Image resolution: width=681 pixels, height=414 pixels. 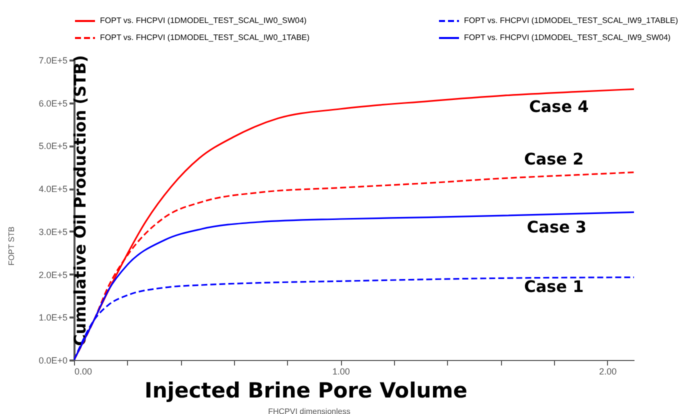 What do you see at coordinates (571, 20) in the screenshot?
I see `legend-label: FOPT vs. FHCPVI (1DMODEL_TEST_SCAL_IW9_1TABLE)` at bounding box center [571, 20].